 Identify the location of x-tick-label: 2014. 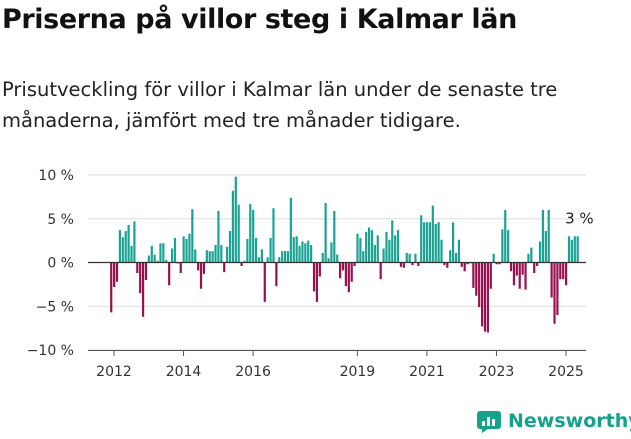
(184, 372).